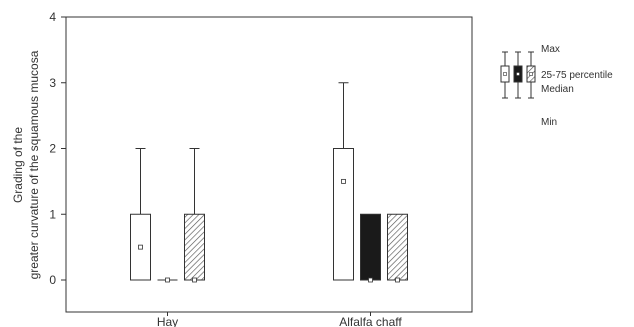  I want to click on legend-icons, so click(518, 75).